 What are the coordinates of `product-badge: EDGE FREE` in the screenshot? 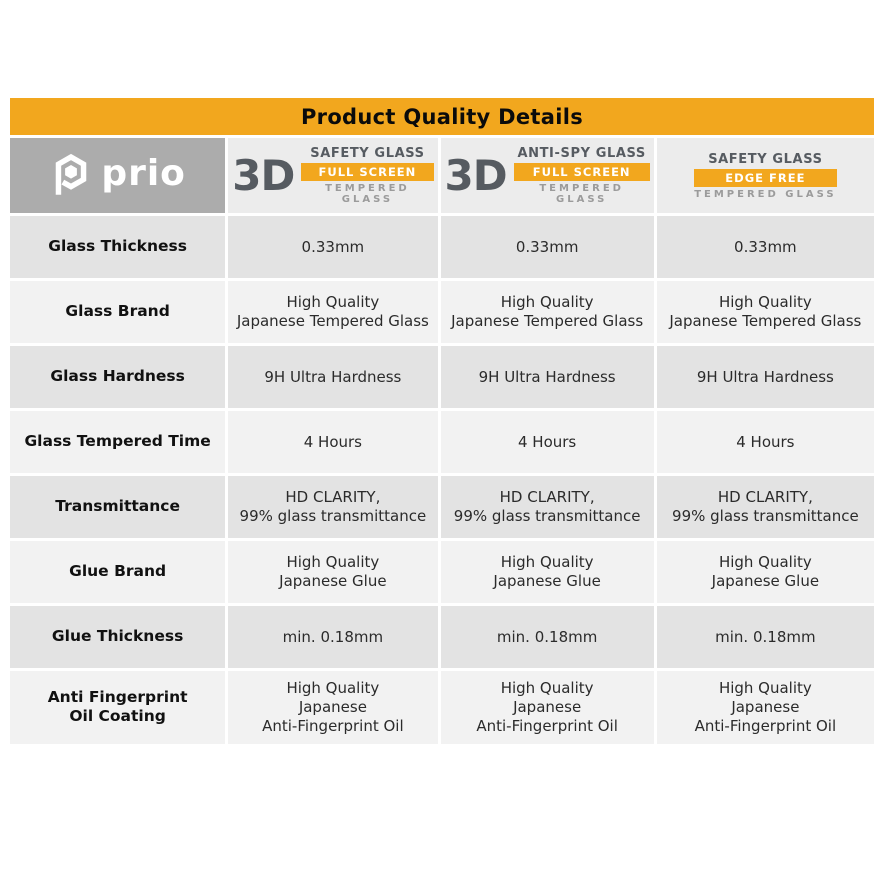 It's located at (765, 177).